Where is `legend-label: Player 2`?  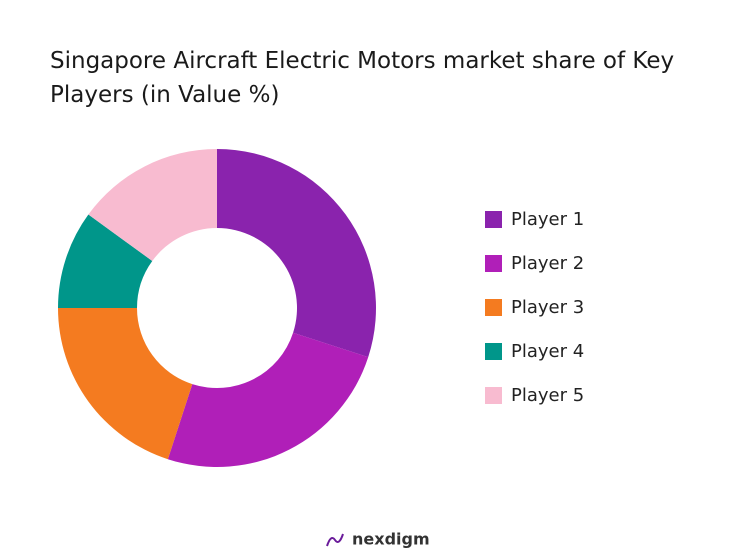 legend-label: Player 2 is located at coordinates (547, 263).